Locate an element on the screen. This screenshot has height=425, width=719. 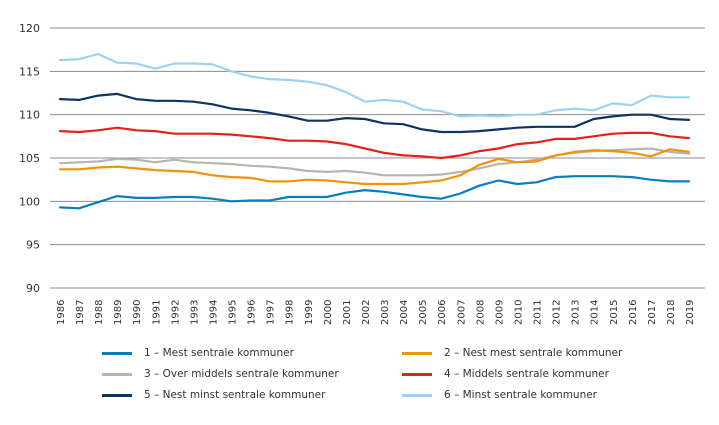
y-tick-label: 115 is located at coordinates (29, 71).